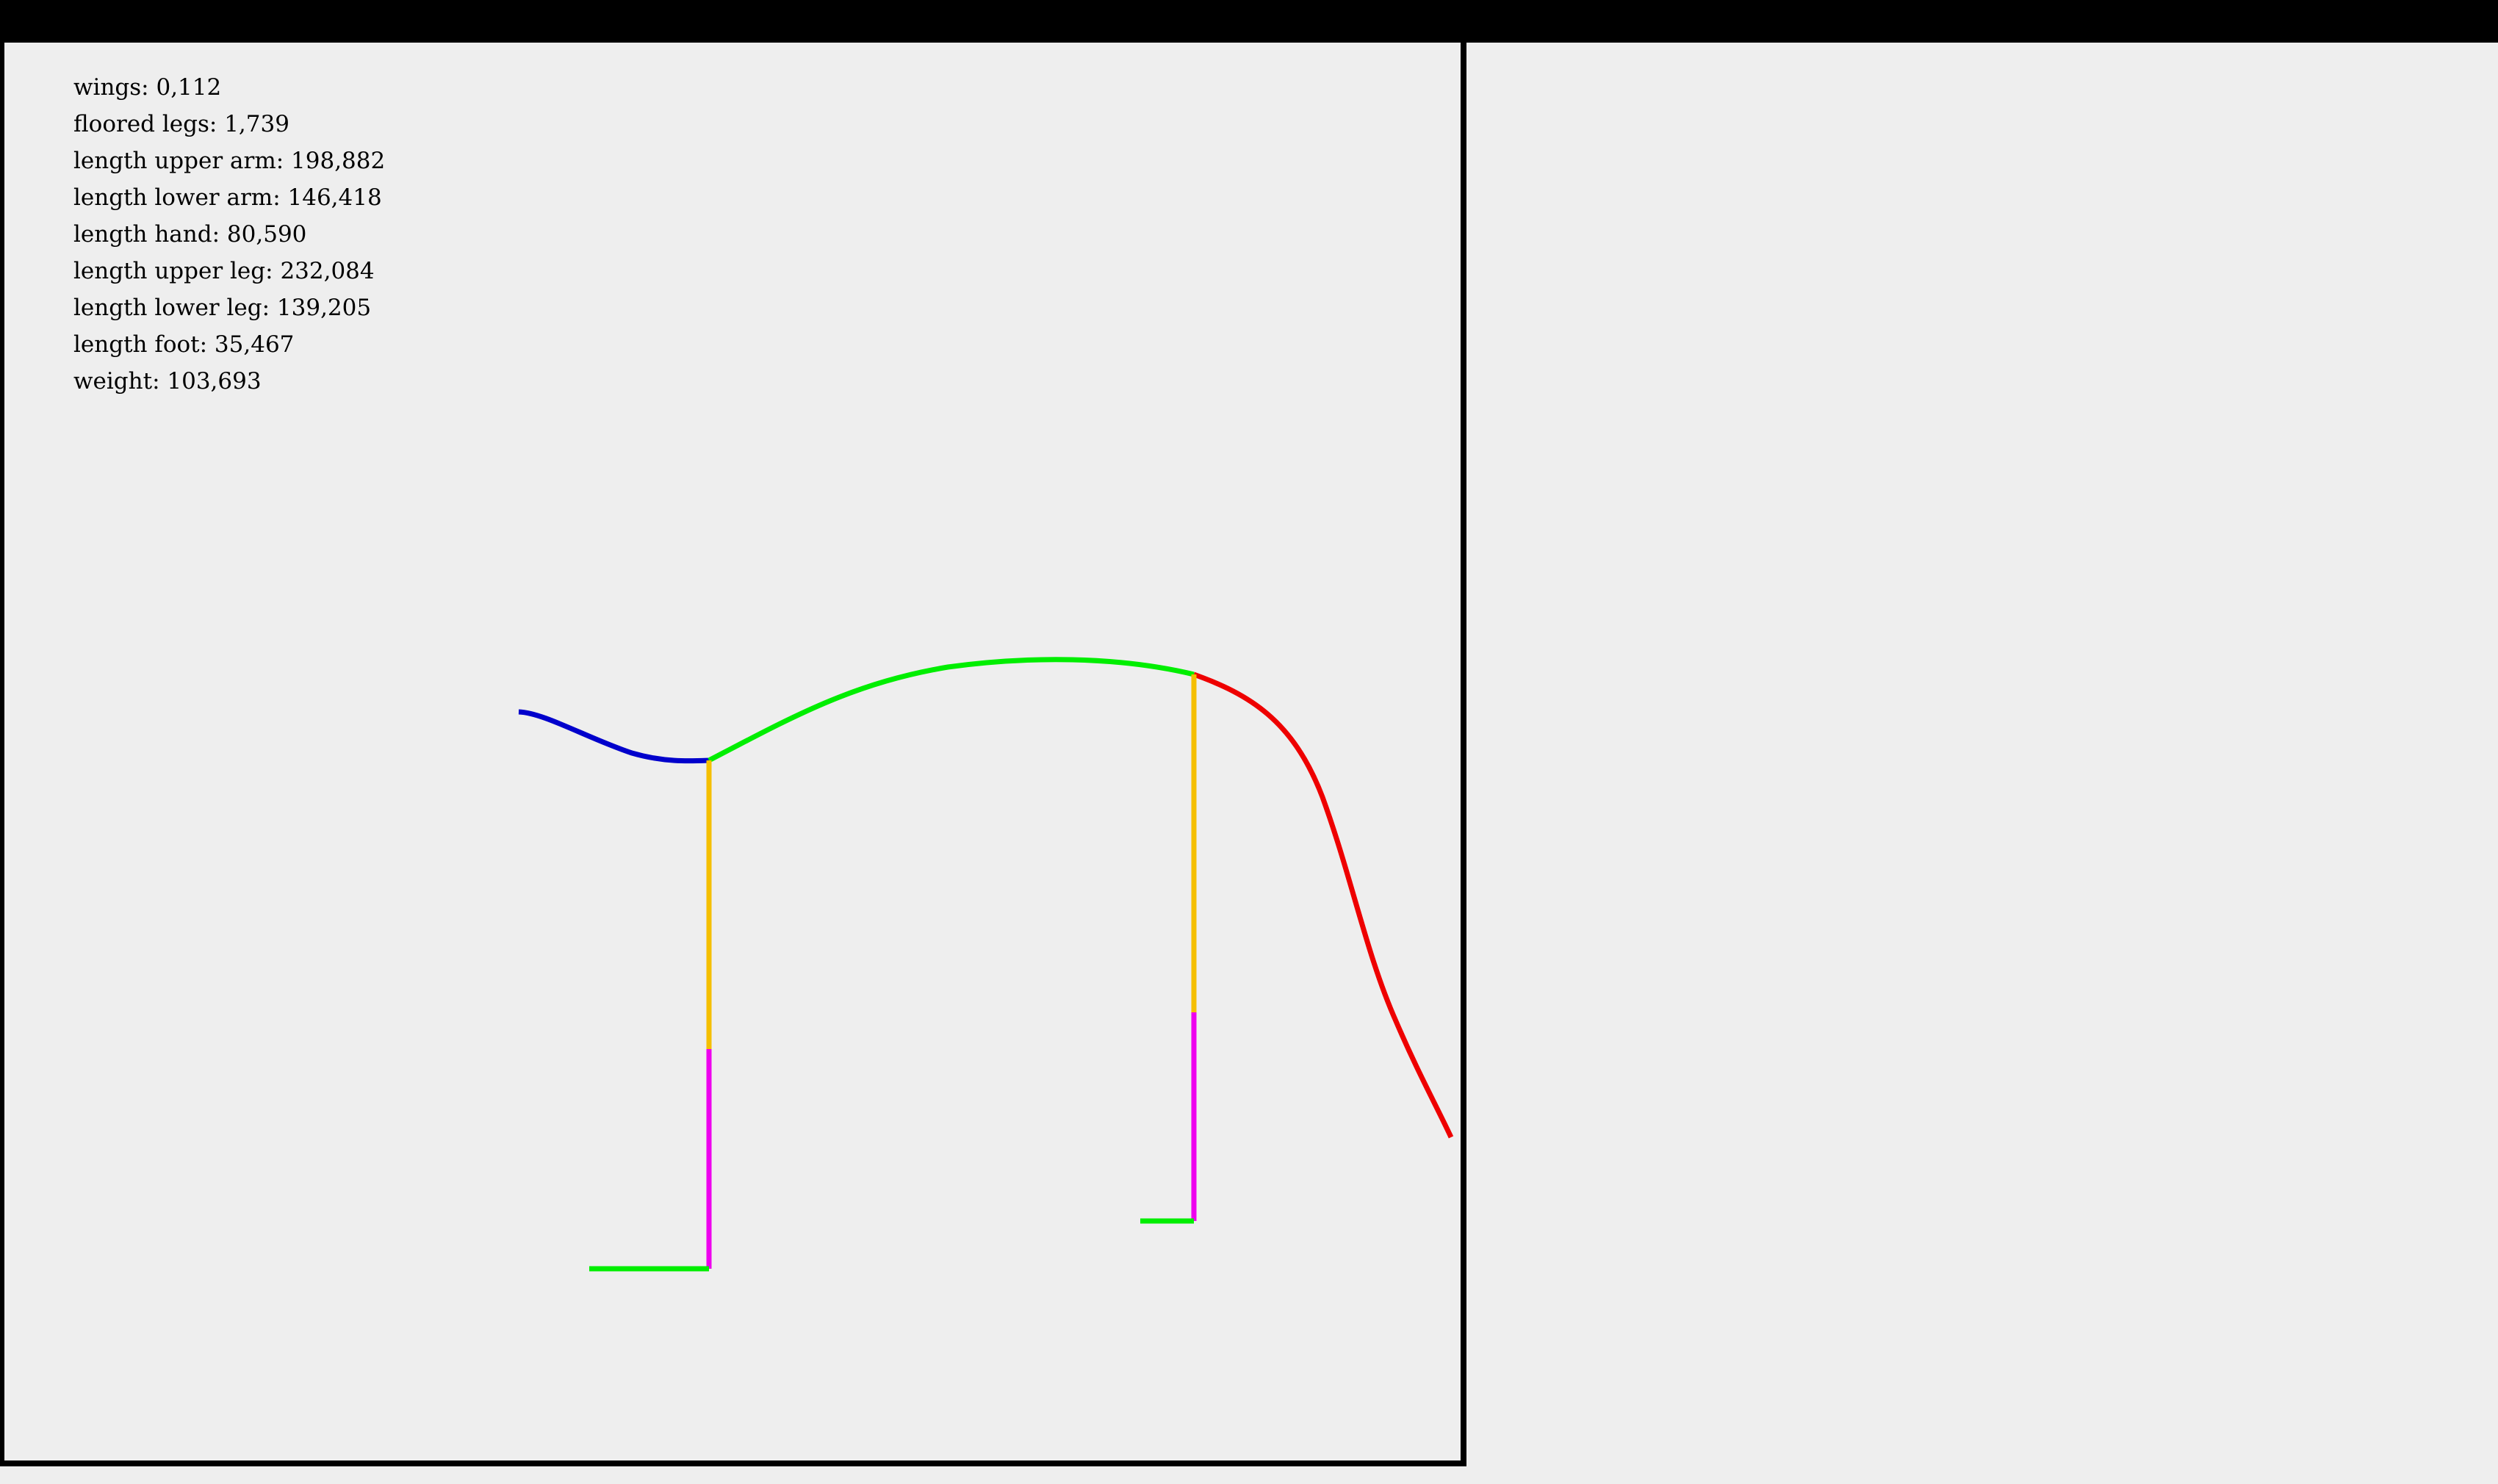 The width and height of the screenshot is (2498, 1484). What do you see at coordinates (147, 87) in the screenshot?
I see `stat-wings: wings: 0,112` at bounding box center [147, 87].